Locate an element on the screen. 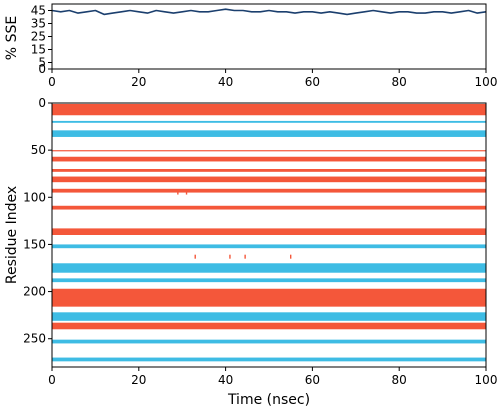 The image size is (498, 411). ss-y-tick-label: 0 is located at coordinates (42, 103).